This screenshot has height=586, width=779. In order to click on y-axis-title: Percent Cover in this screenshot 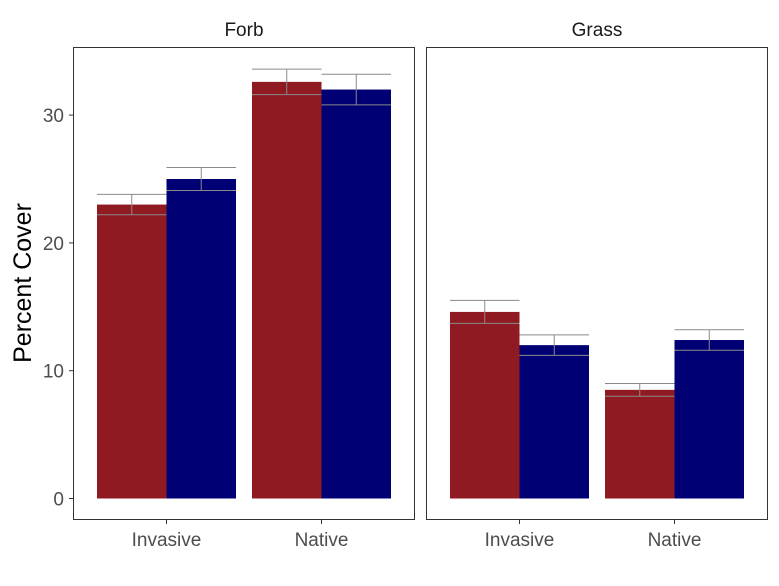, I will do `click(23, 283)`.